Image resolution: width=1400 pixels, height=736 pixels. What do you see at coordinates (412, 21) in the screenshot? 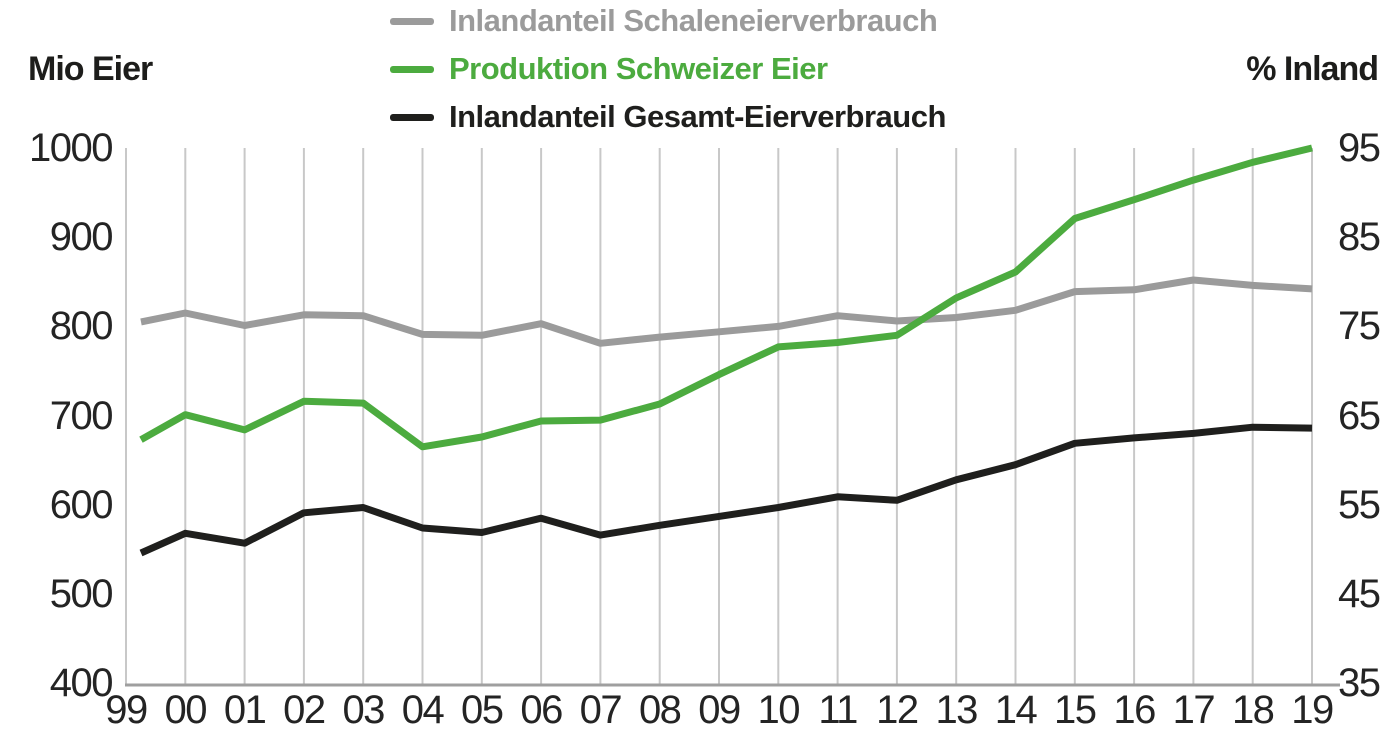
I see `gray-line-swatch-icon` at bounding box center [412, 21].